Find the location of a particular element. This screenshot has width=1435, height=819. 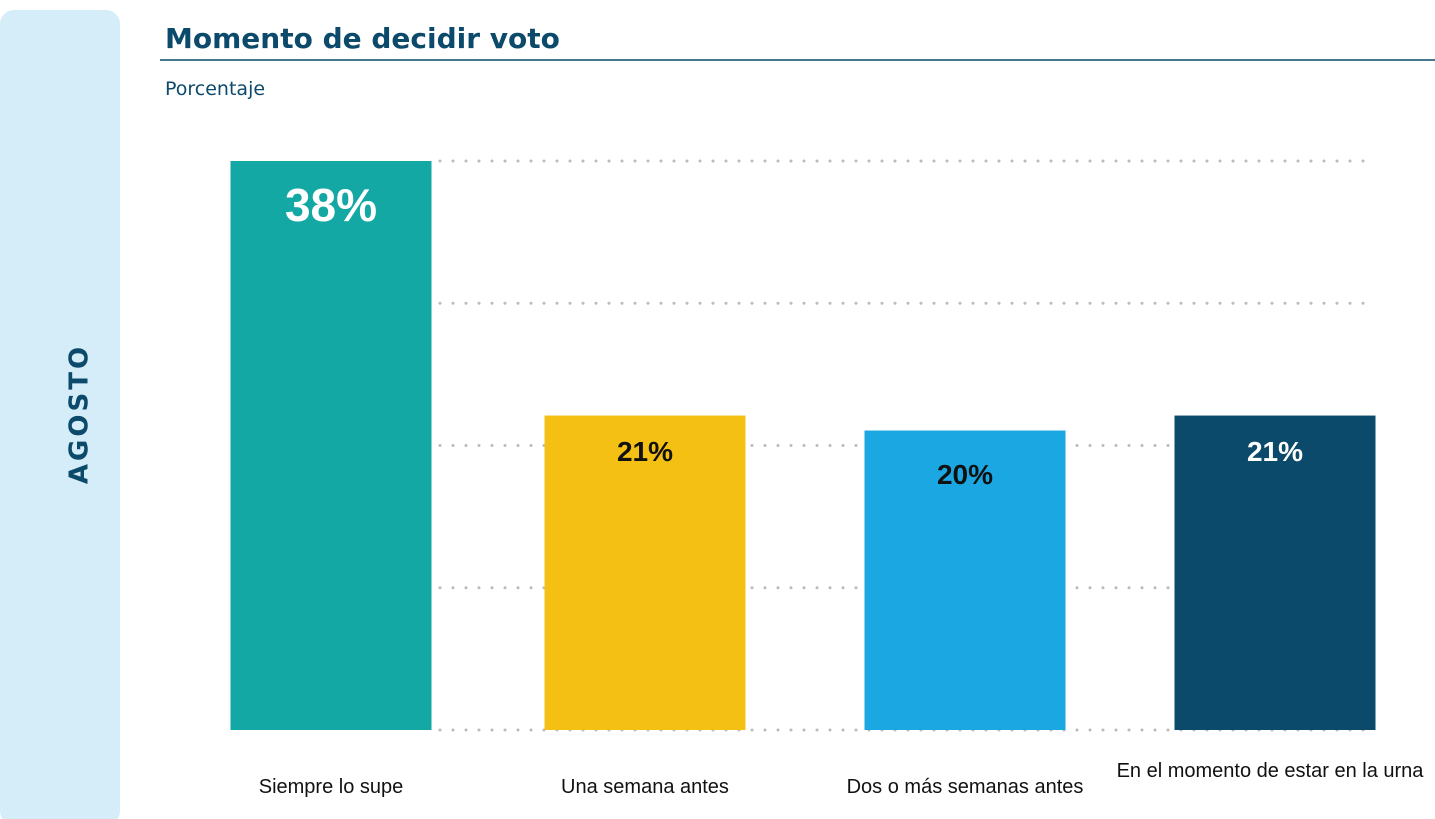

x-tick-label: En el momento de estar en la urna is located at coordinates (1270, 771).